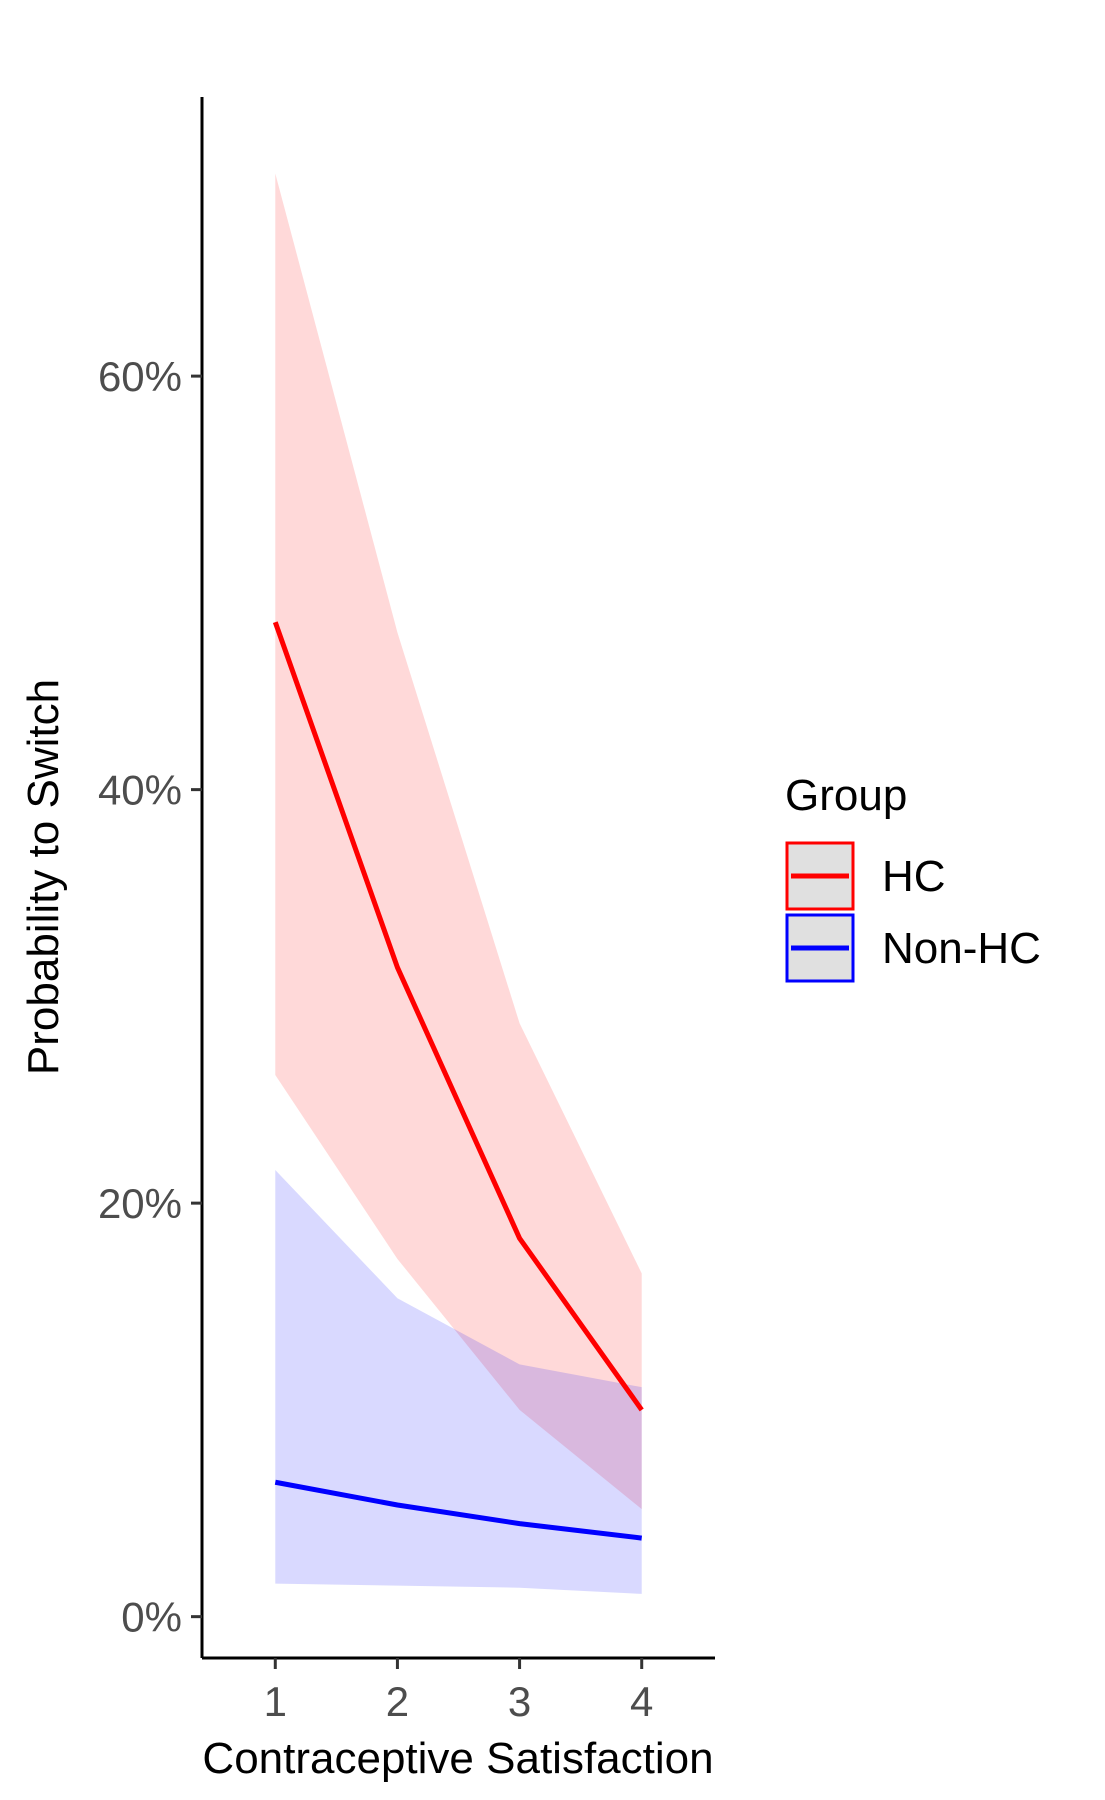  What do you see at coordinates (140, 376) in the screenshot?
I see `y-tick-label: 60%` at bounding box center [140, 376].